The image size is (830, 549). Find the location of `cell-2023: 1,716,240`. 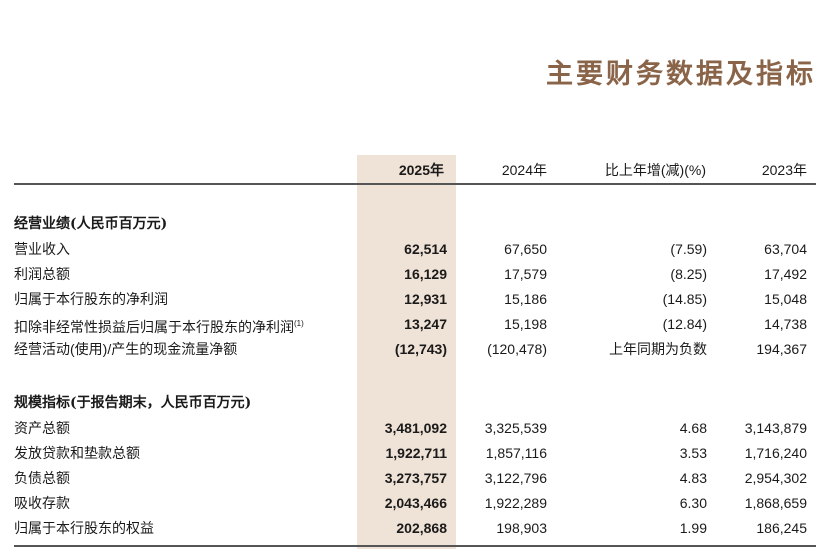

cell-2023: 1,716,240 is located at coordinates (775, 453).